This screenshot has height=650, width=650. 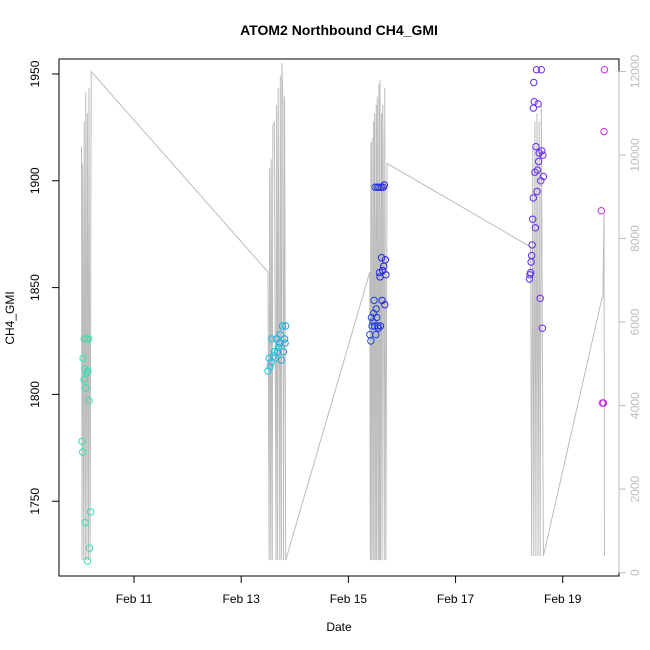 I want to click on y-tick-label: 1850, so click(x=35, y=287).